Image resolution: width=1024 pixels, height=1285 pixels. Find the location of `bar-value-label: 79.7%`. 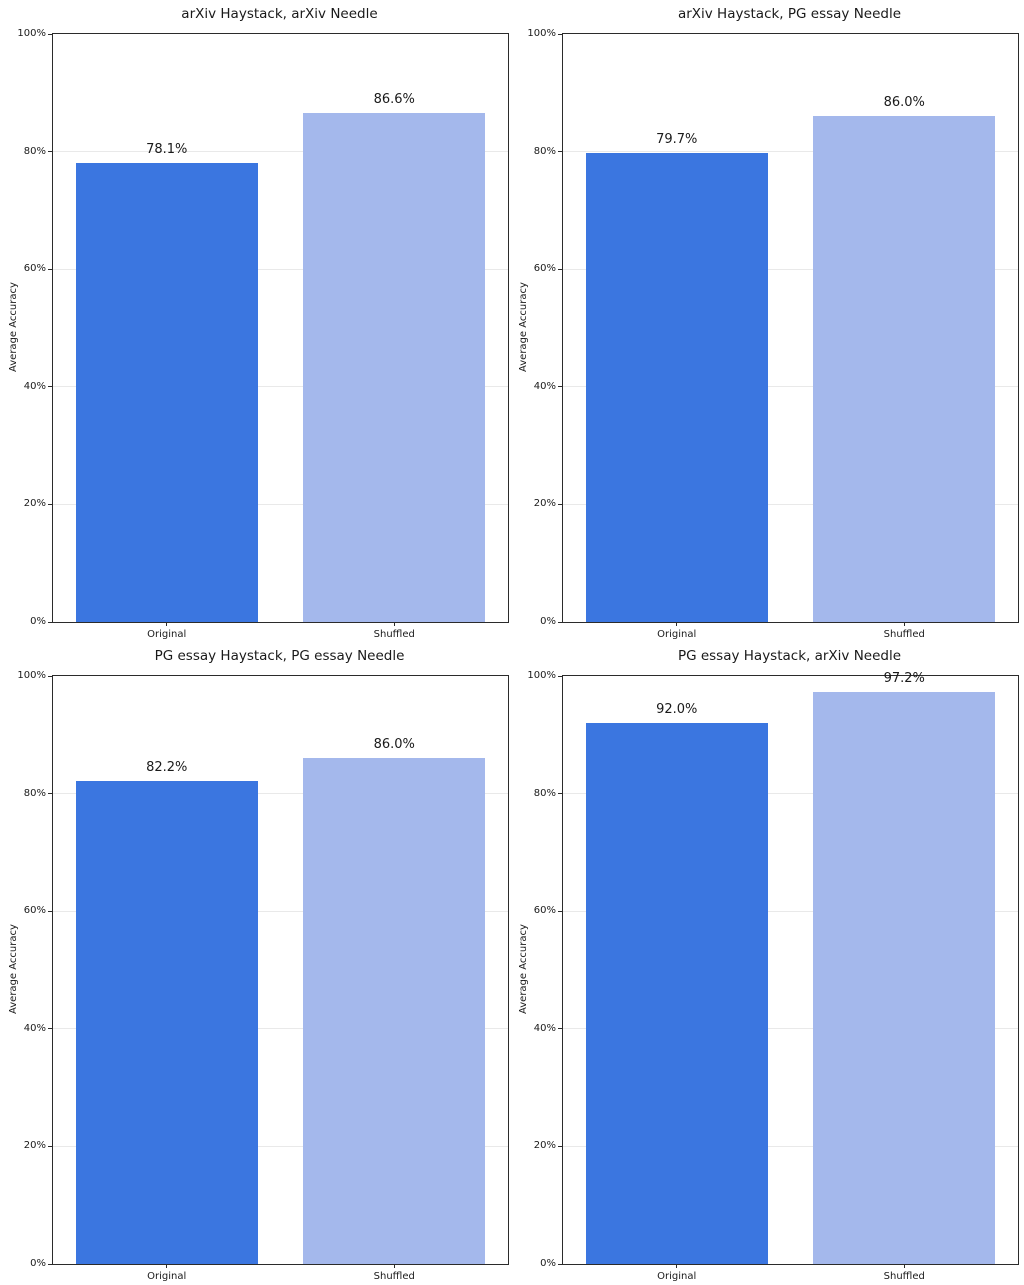

bar-value-label: 79.7% is located at coordinates (677, 140).